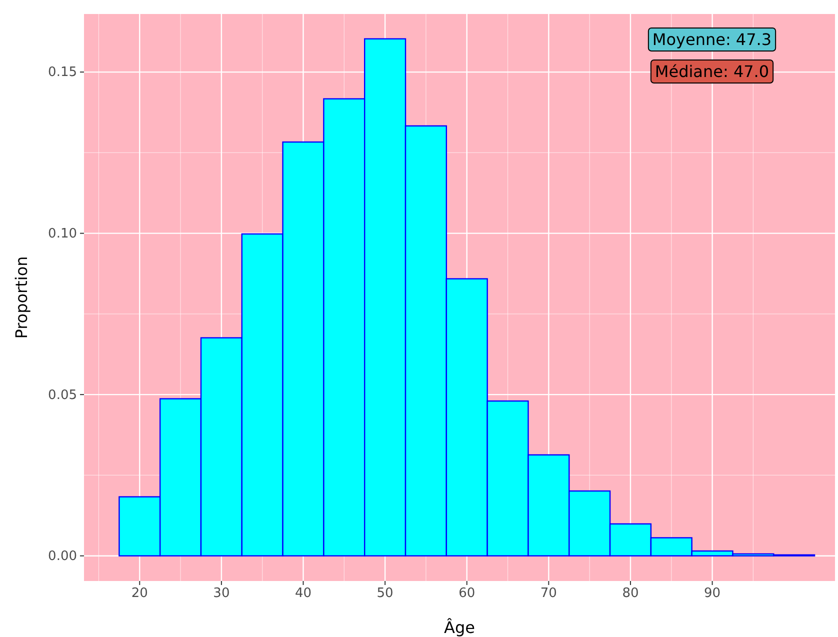 Image resolution: width=838 pixels, height=637 pixels. Describe the element at coordinates (62, 556) in the screenshot. I see `y-tick-label: 0.00` at that location.